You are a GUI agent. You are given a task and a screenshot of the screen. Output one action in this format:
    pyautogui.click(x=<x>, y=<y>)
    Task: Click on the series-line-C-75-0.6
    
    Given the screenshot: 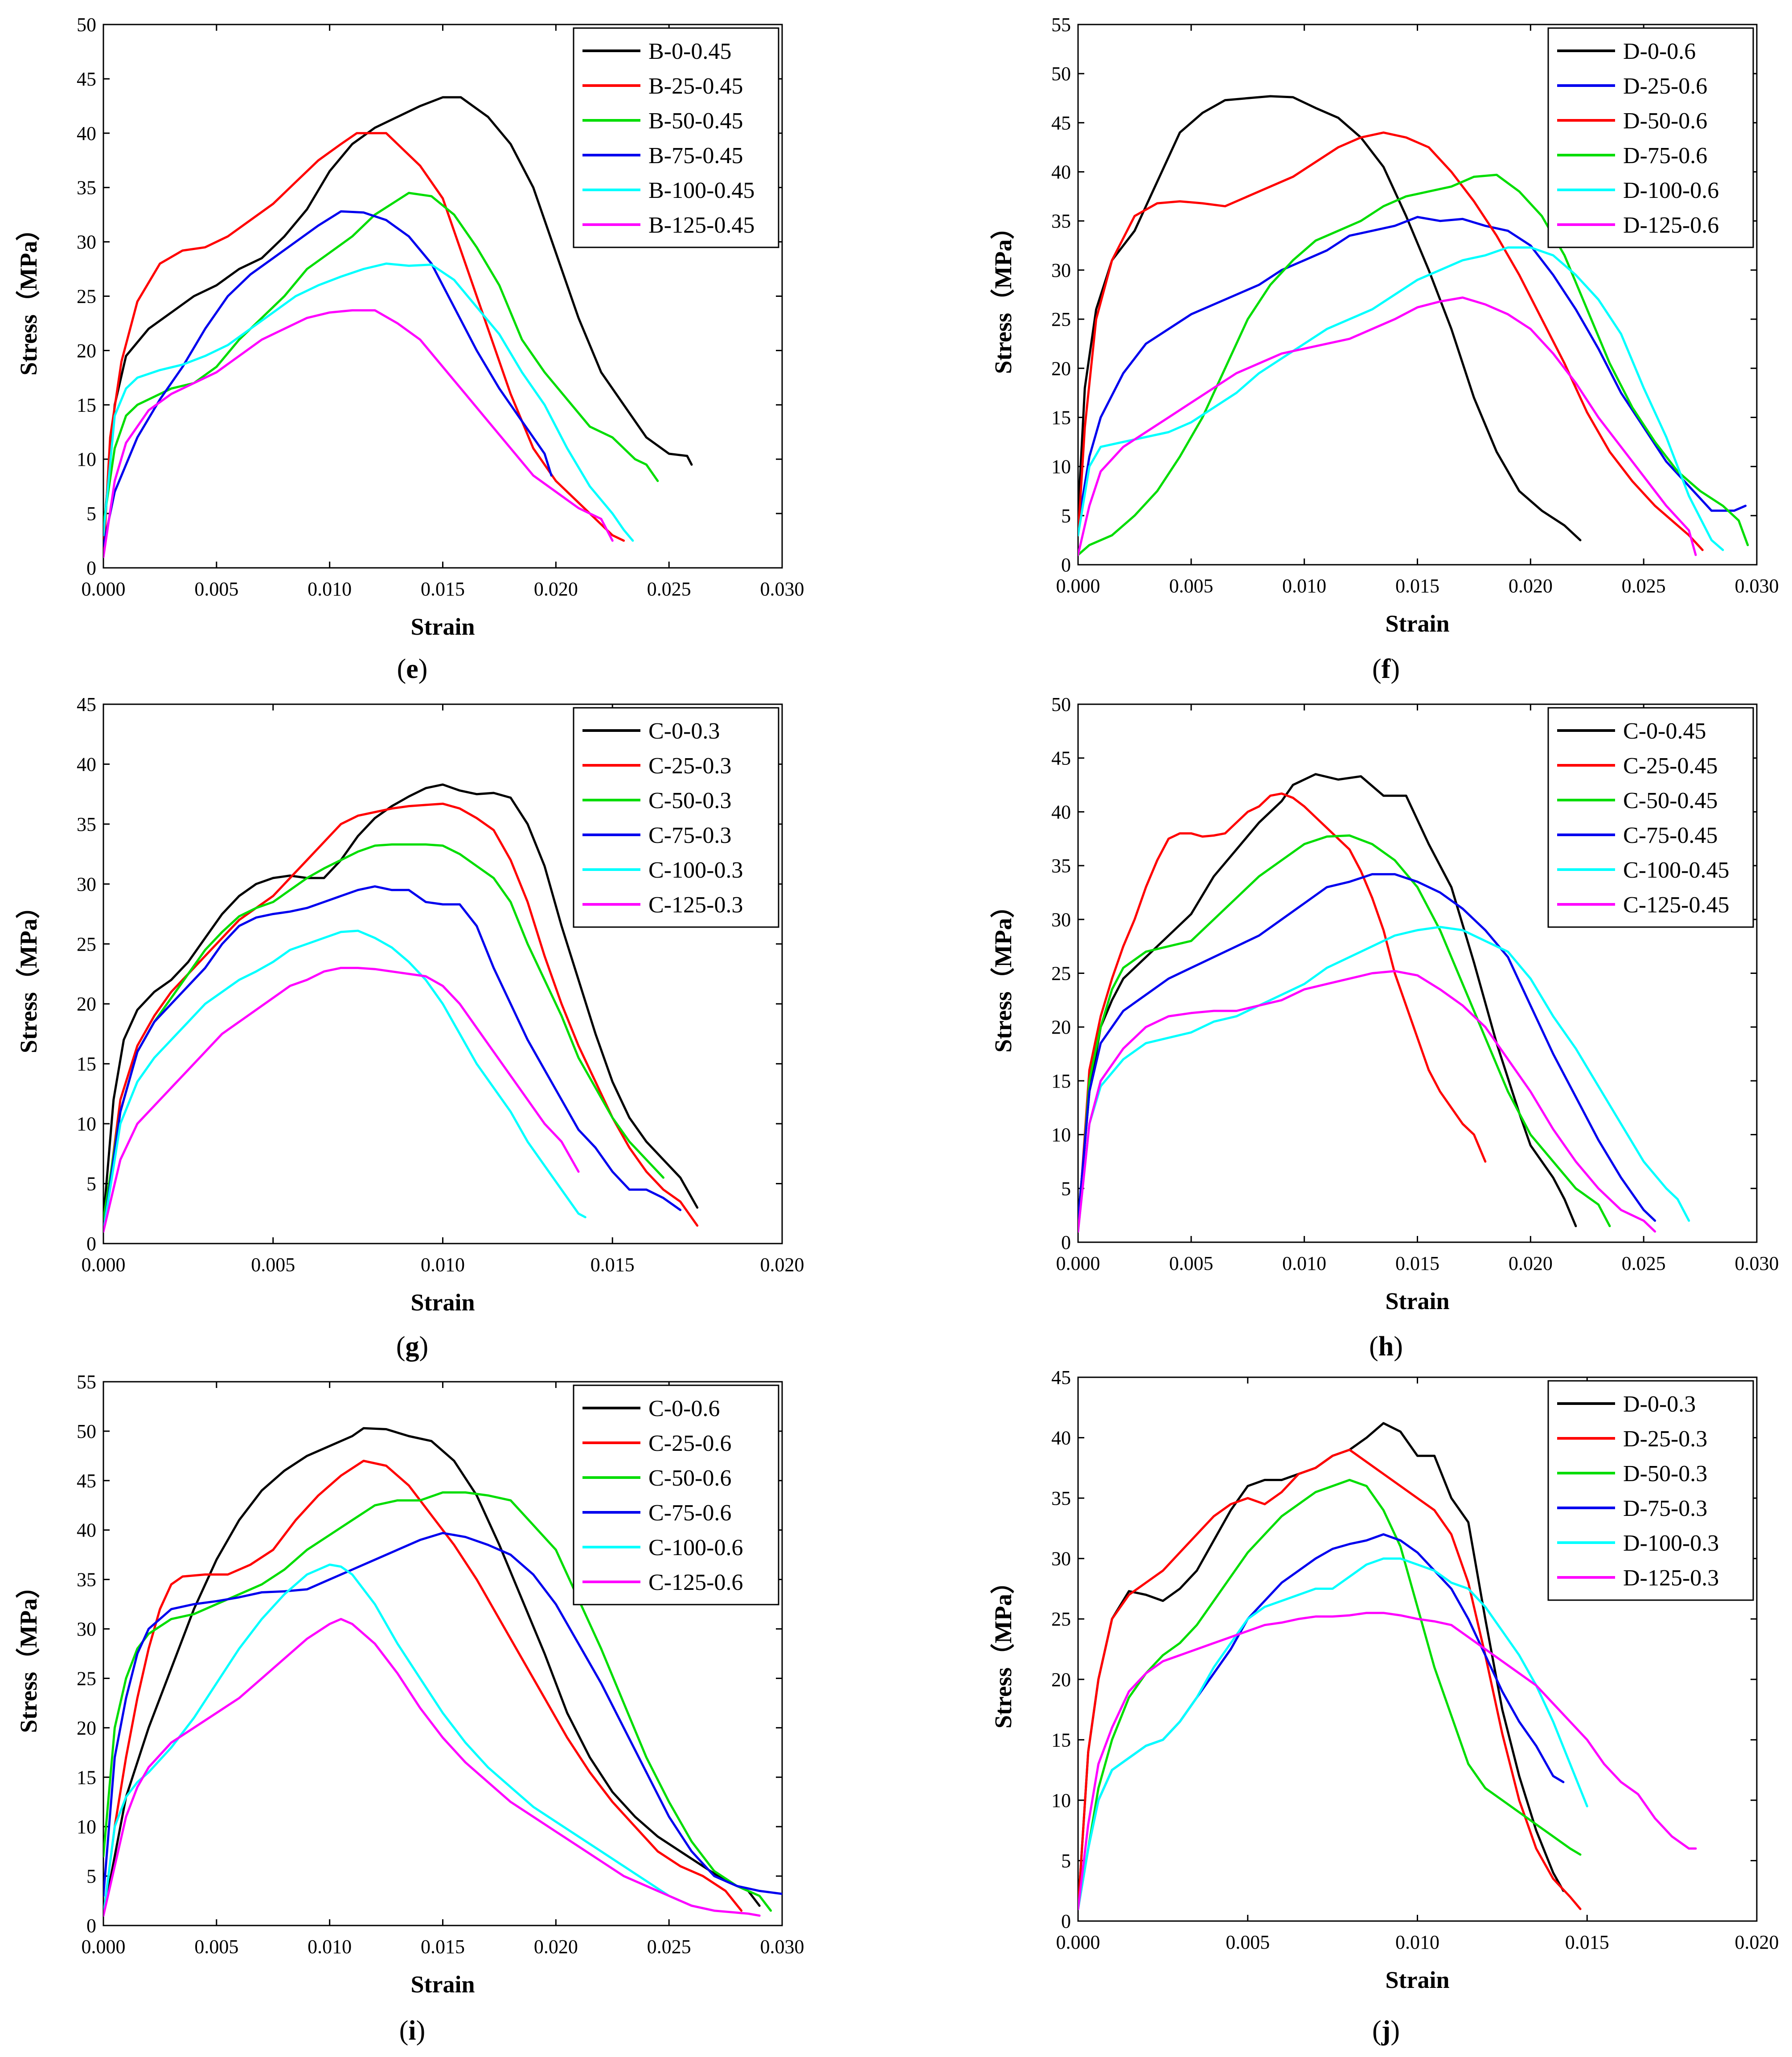 What is the action you would take?
    pyautogui.click(x=442, y=1714)
    